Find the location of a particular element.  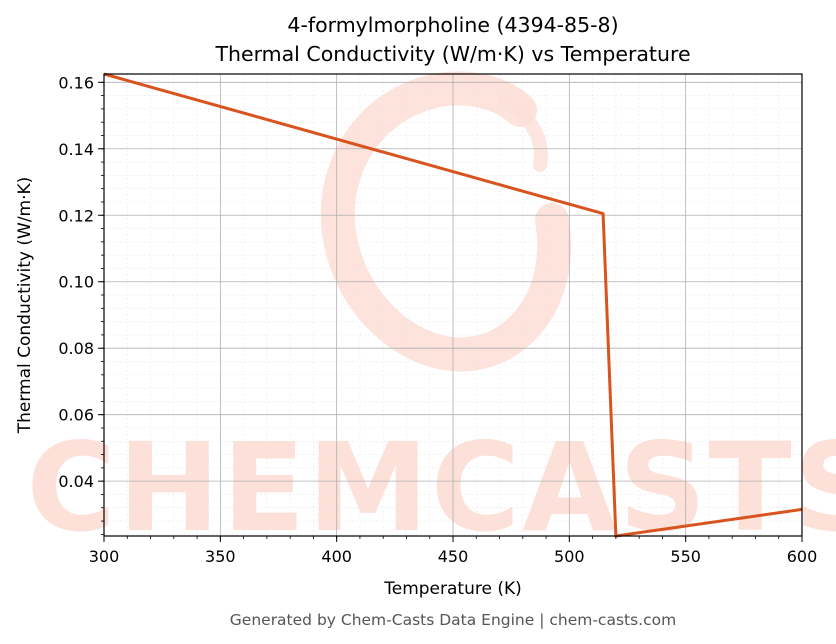

y-axis-label: Thermal Conductivity (W/m·K) is located at coordinates (25, 306).